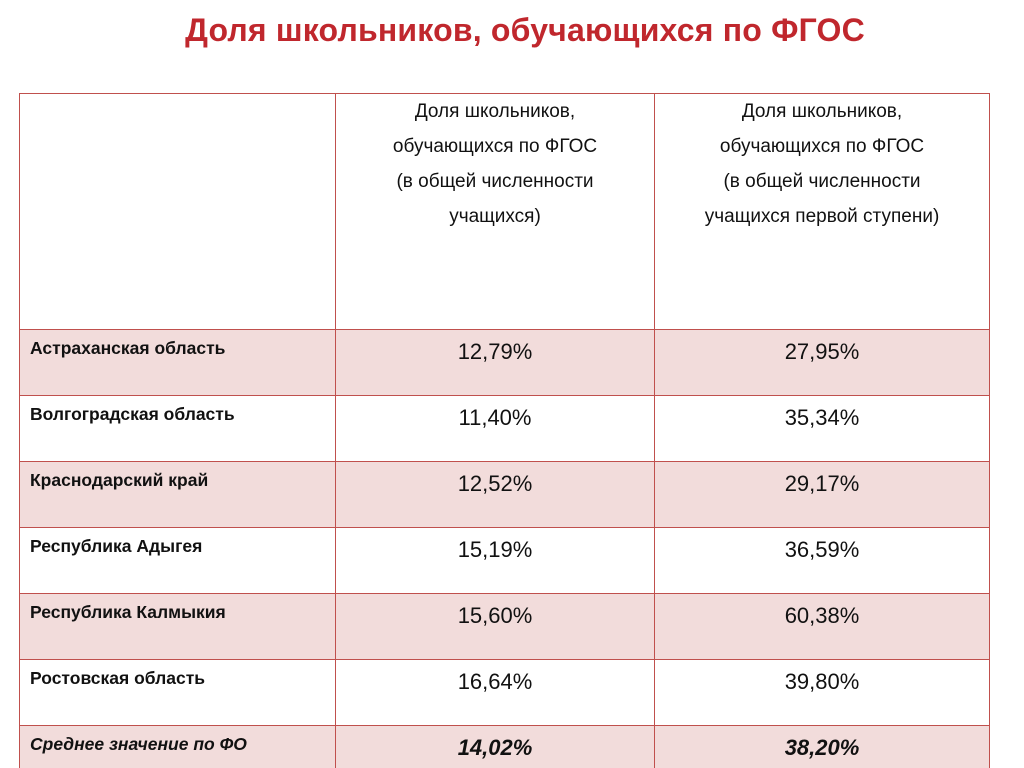  Describe the element at coordinates (495, 626) in the screenshot. I see `total-share-cell: 15,60%` at that location.